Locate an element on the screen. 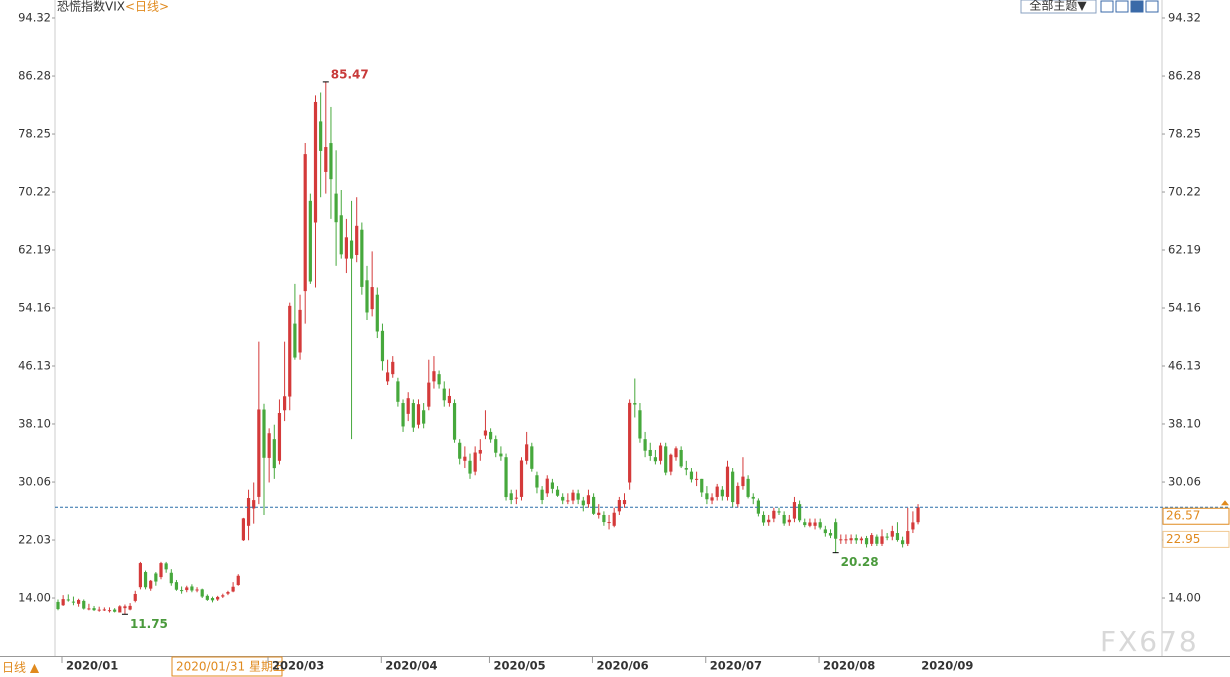  y-tick-label: 78.25 is located at coordinates (1184, 134).